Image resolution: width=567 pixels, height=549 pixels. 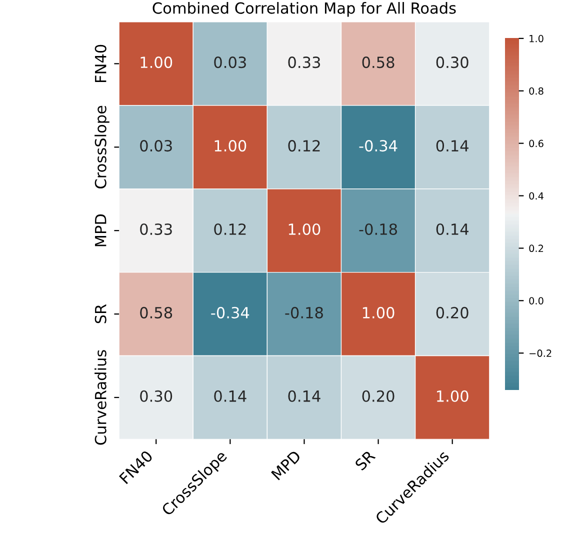 I want to click on color-bar-label: 0.4, so click(x=536, y=196).